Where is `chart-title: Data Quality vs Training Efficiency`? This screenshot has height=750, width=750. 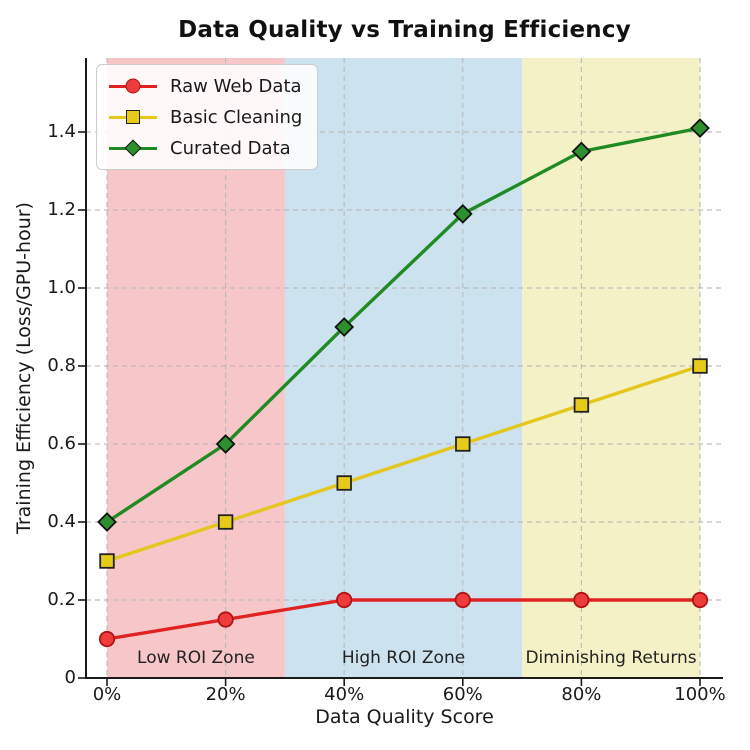
chart-title: Data Quality vs Training Efficiency is located at coordinates (404, 30).